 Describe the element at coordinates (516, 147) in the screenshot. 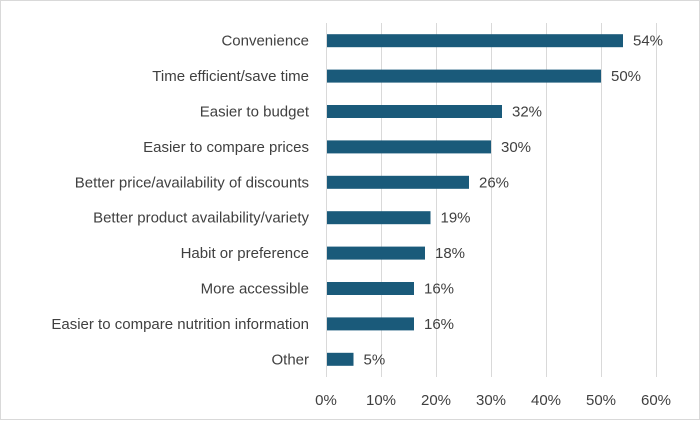

I see `data-label: 30%` at that location.